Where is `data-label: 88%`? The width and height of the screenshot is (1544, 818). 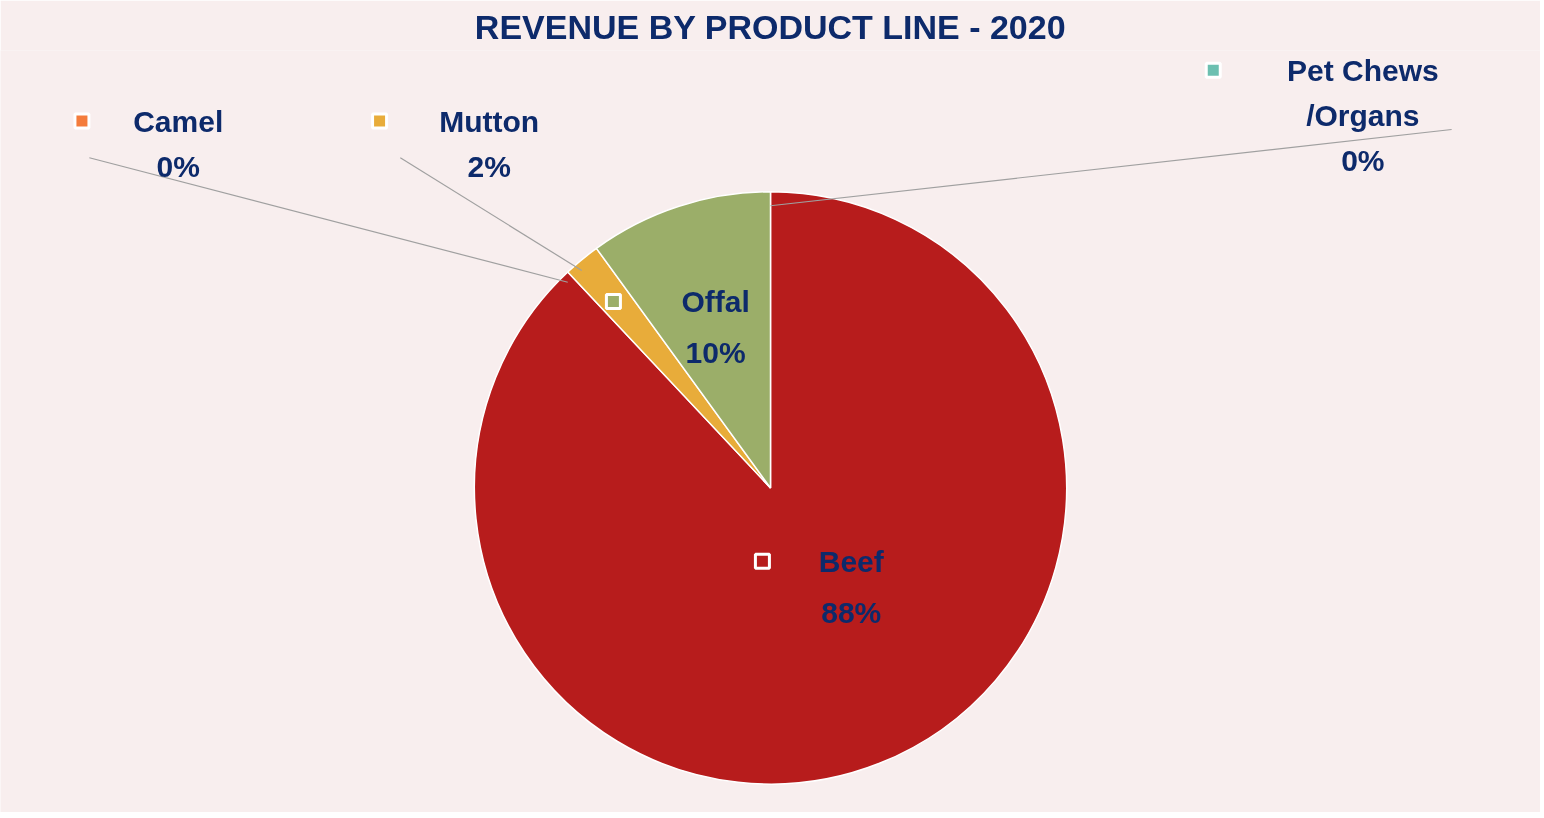 data-label: 88% is located at coordinates (851, 612).